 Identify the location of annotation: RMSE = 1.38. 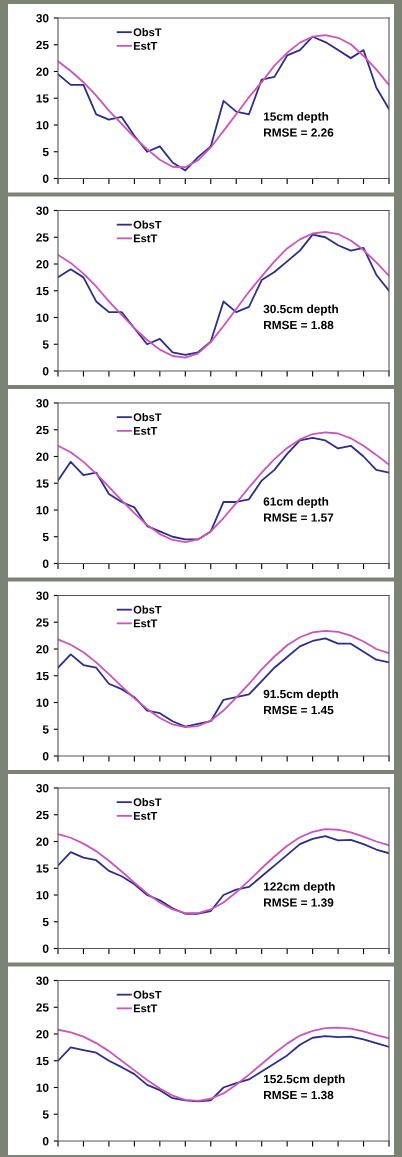
(299, 1095).